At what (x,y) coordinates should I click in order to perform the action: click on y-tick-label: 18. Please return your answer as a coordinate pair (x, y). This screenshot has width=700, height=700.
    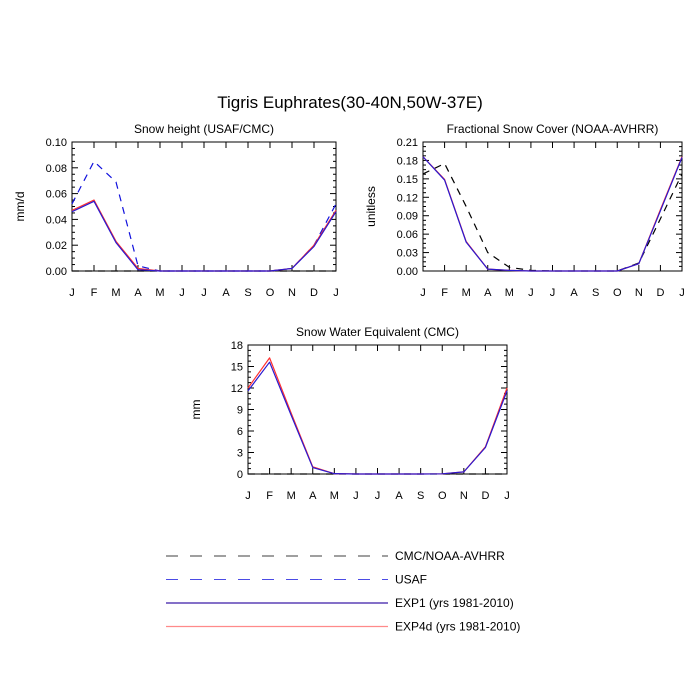
    Looking at the image, I should click on (237, 346).